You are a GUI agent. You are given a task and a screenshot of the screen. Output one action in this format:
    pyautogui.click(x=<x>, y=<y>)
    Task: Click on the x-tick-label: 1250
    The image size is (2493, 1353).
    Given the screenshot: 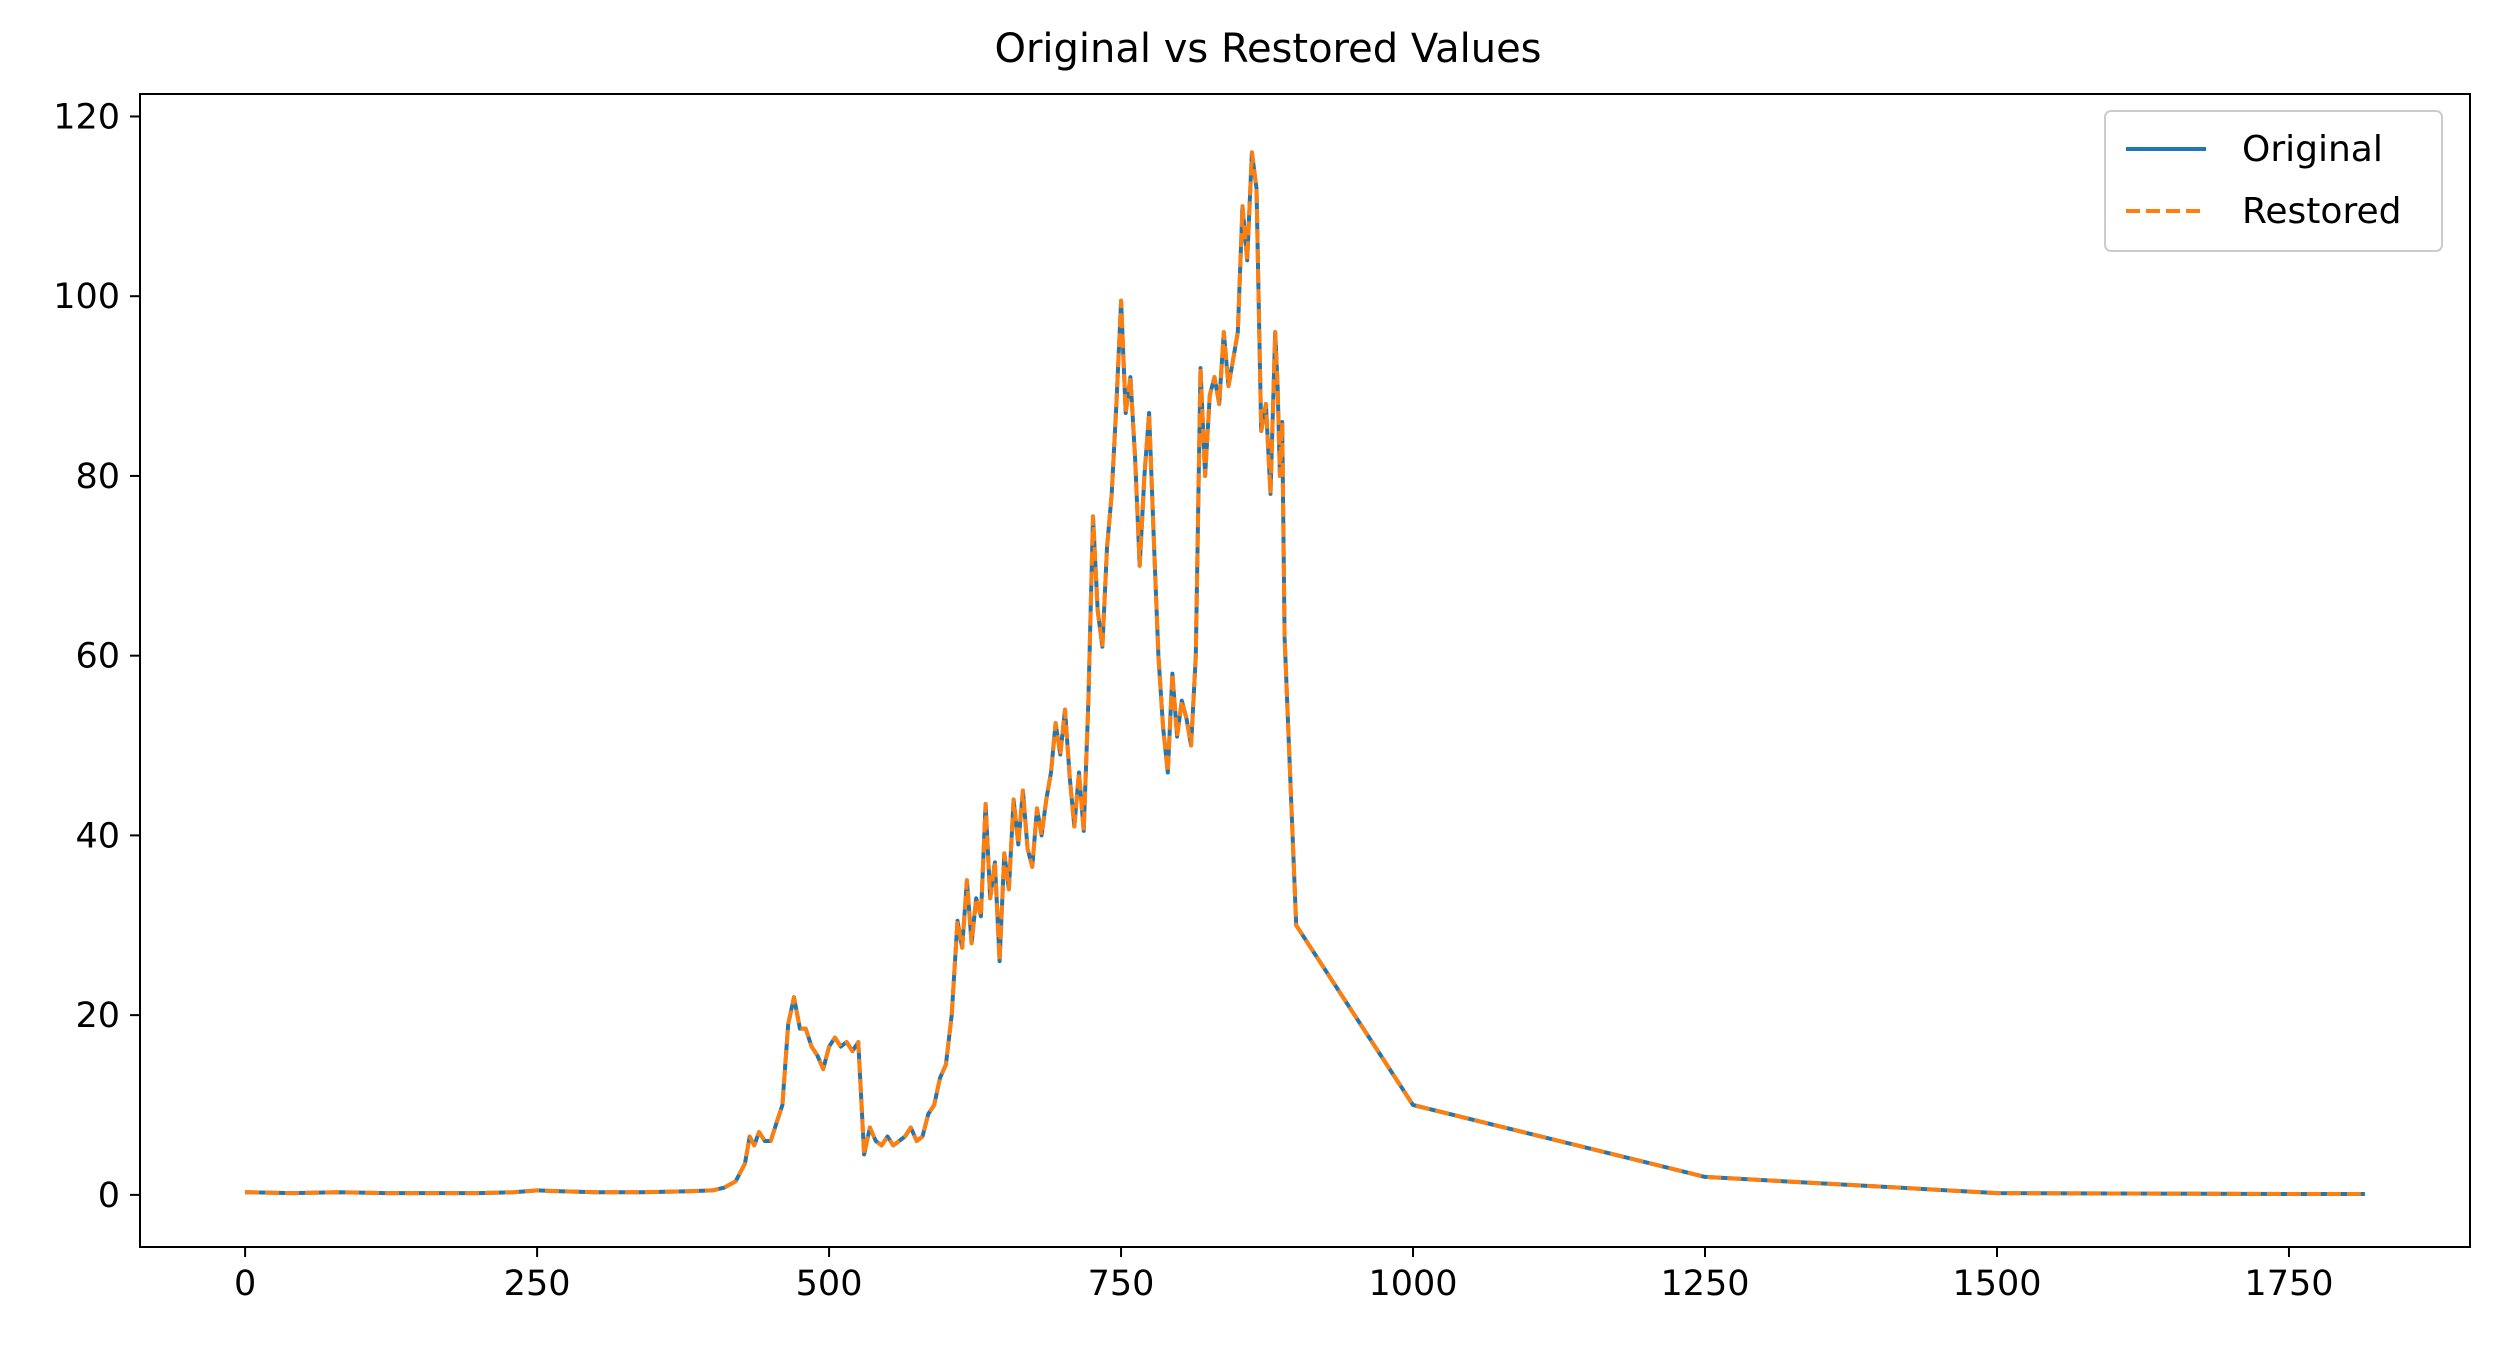 What is the action you would take?
    pyautogui.click(x=1704, y=1284)
    